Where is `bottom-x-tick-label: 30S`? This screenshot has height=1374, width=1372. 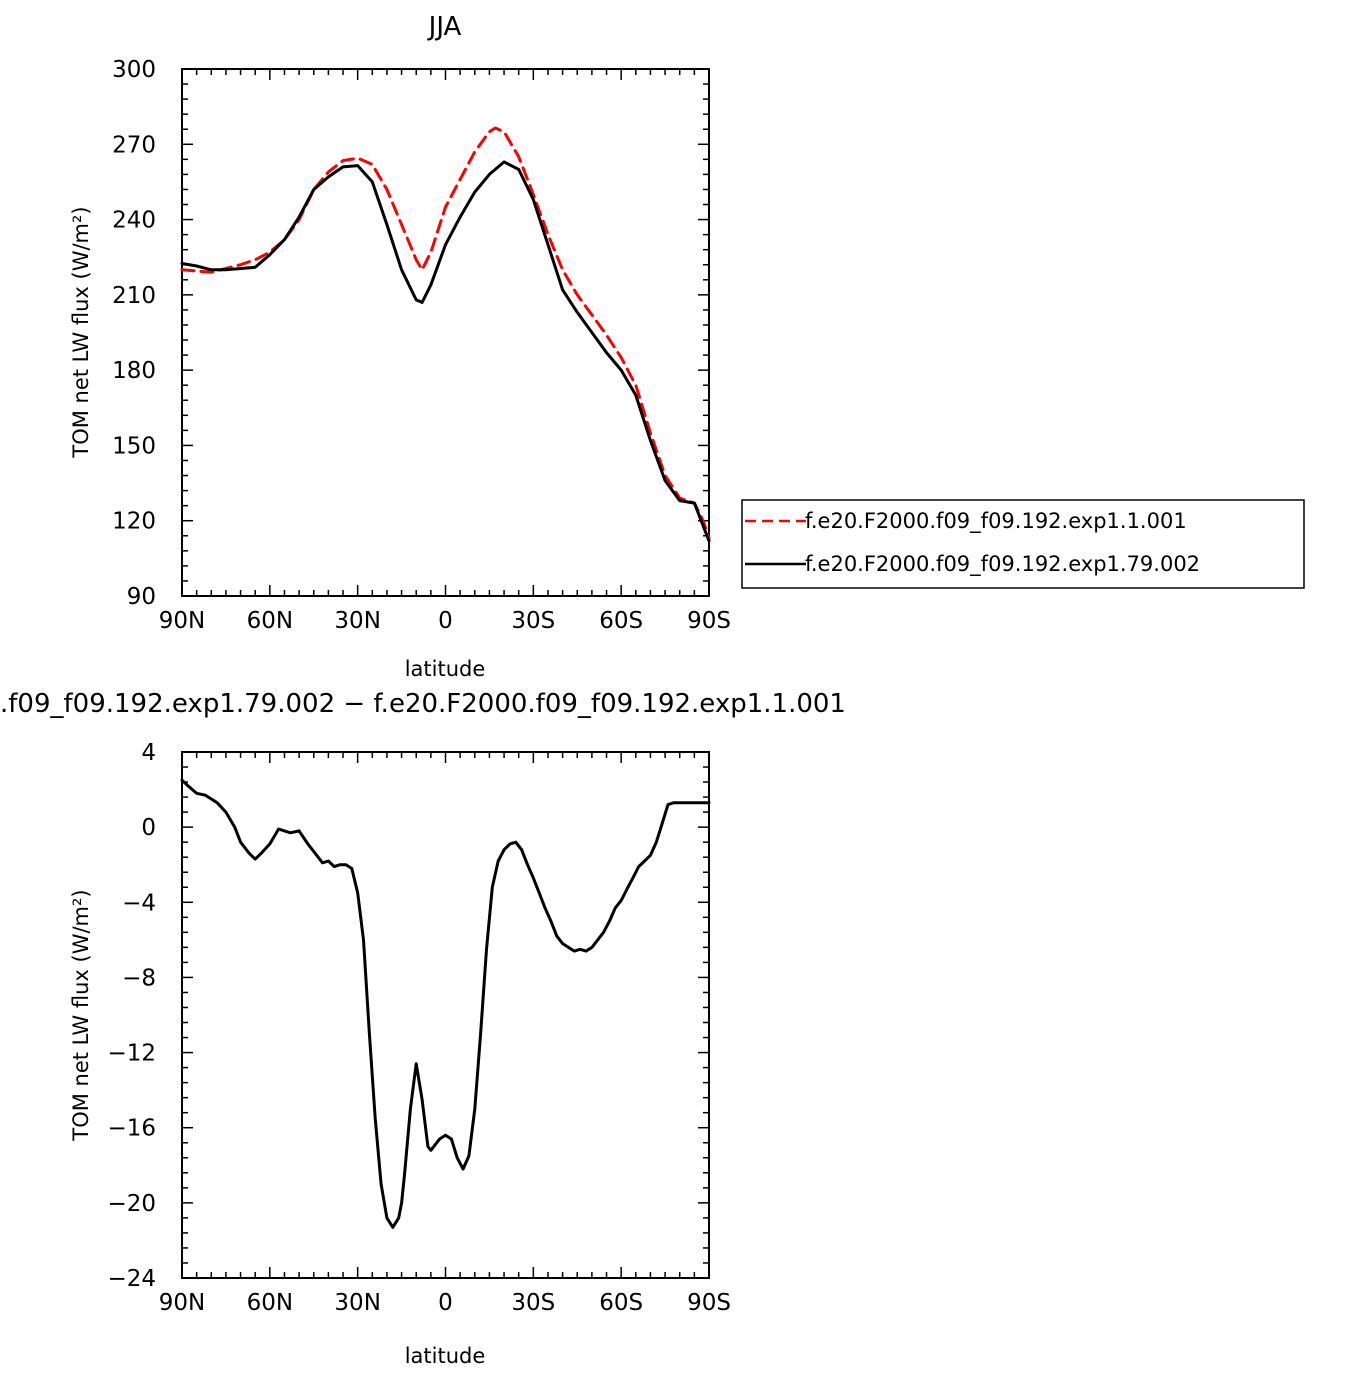
bottom-x-tick-label: 30S is located at coordinates (533, 1303).